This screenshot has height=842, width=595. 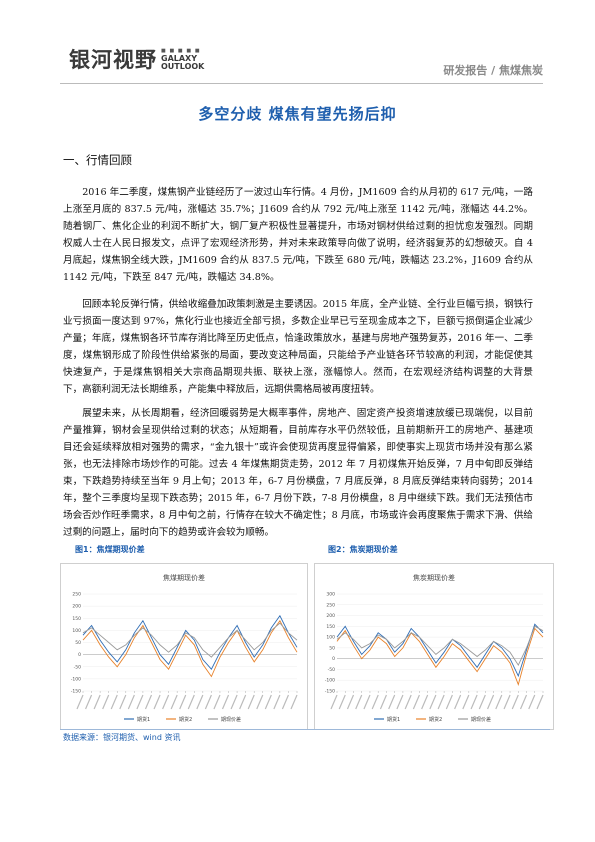 I want to click on report-title: 多空分歧 煤焦有望先扬后抑, so click(x=297, y=114).